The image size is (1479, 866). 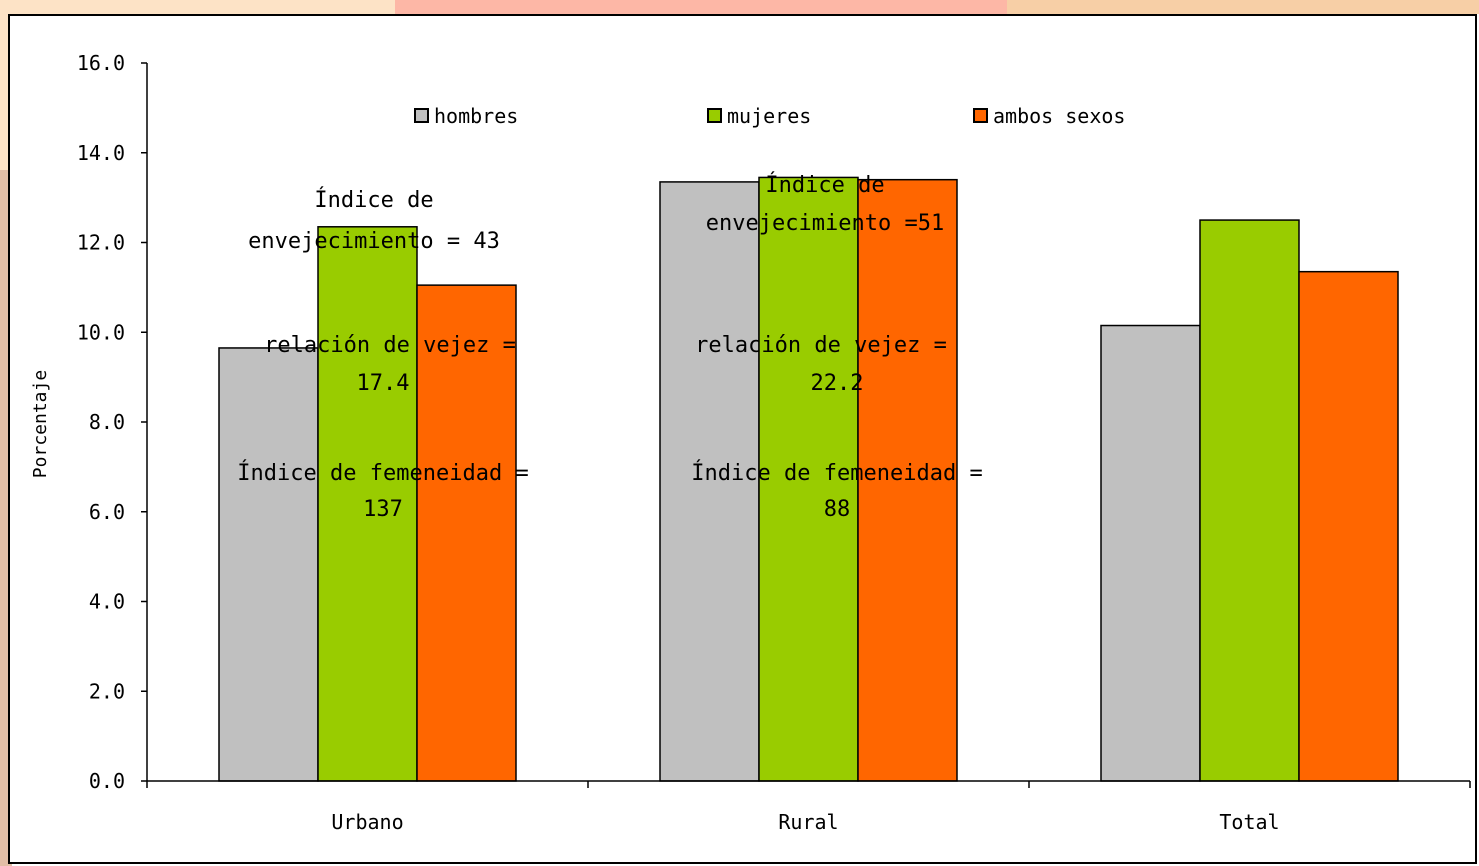 I want to click on y-tick-label: 12.0, so click(x=101, y=243).